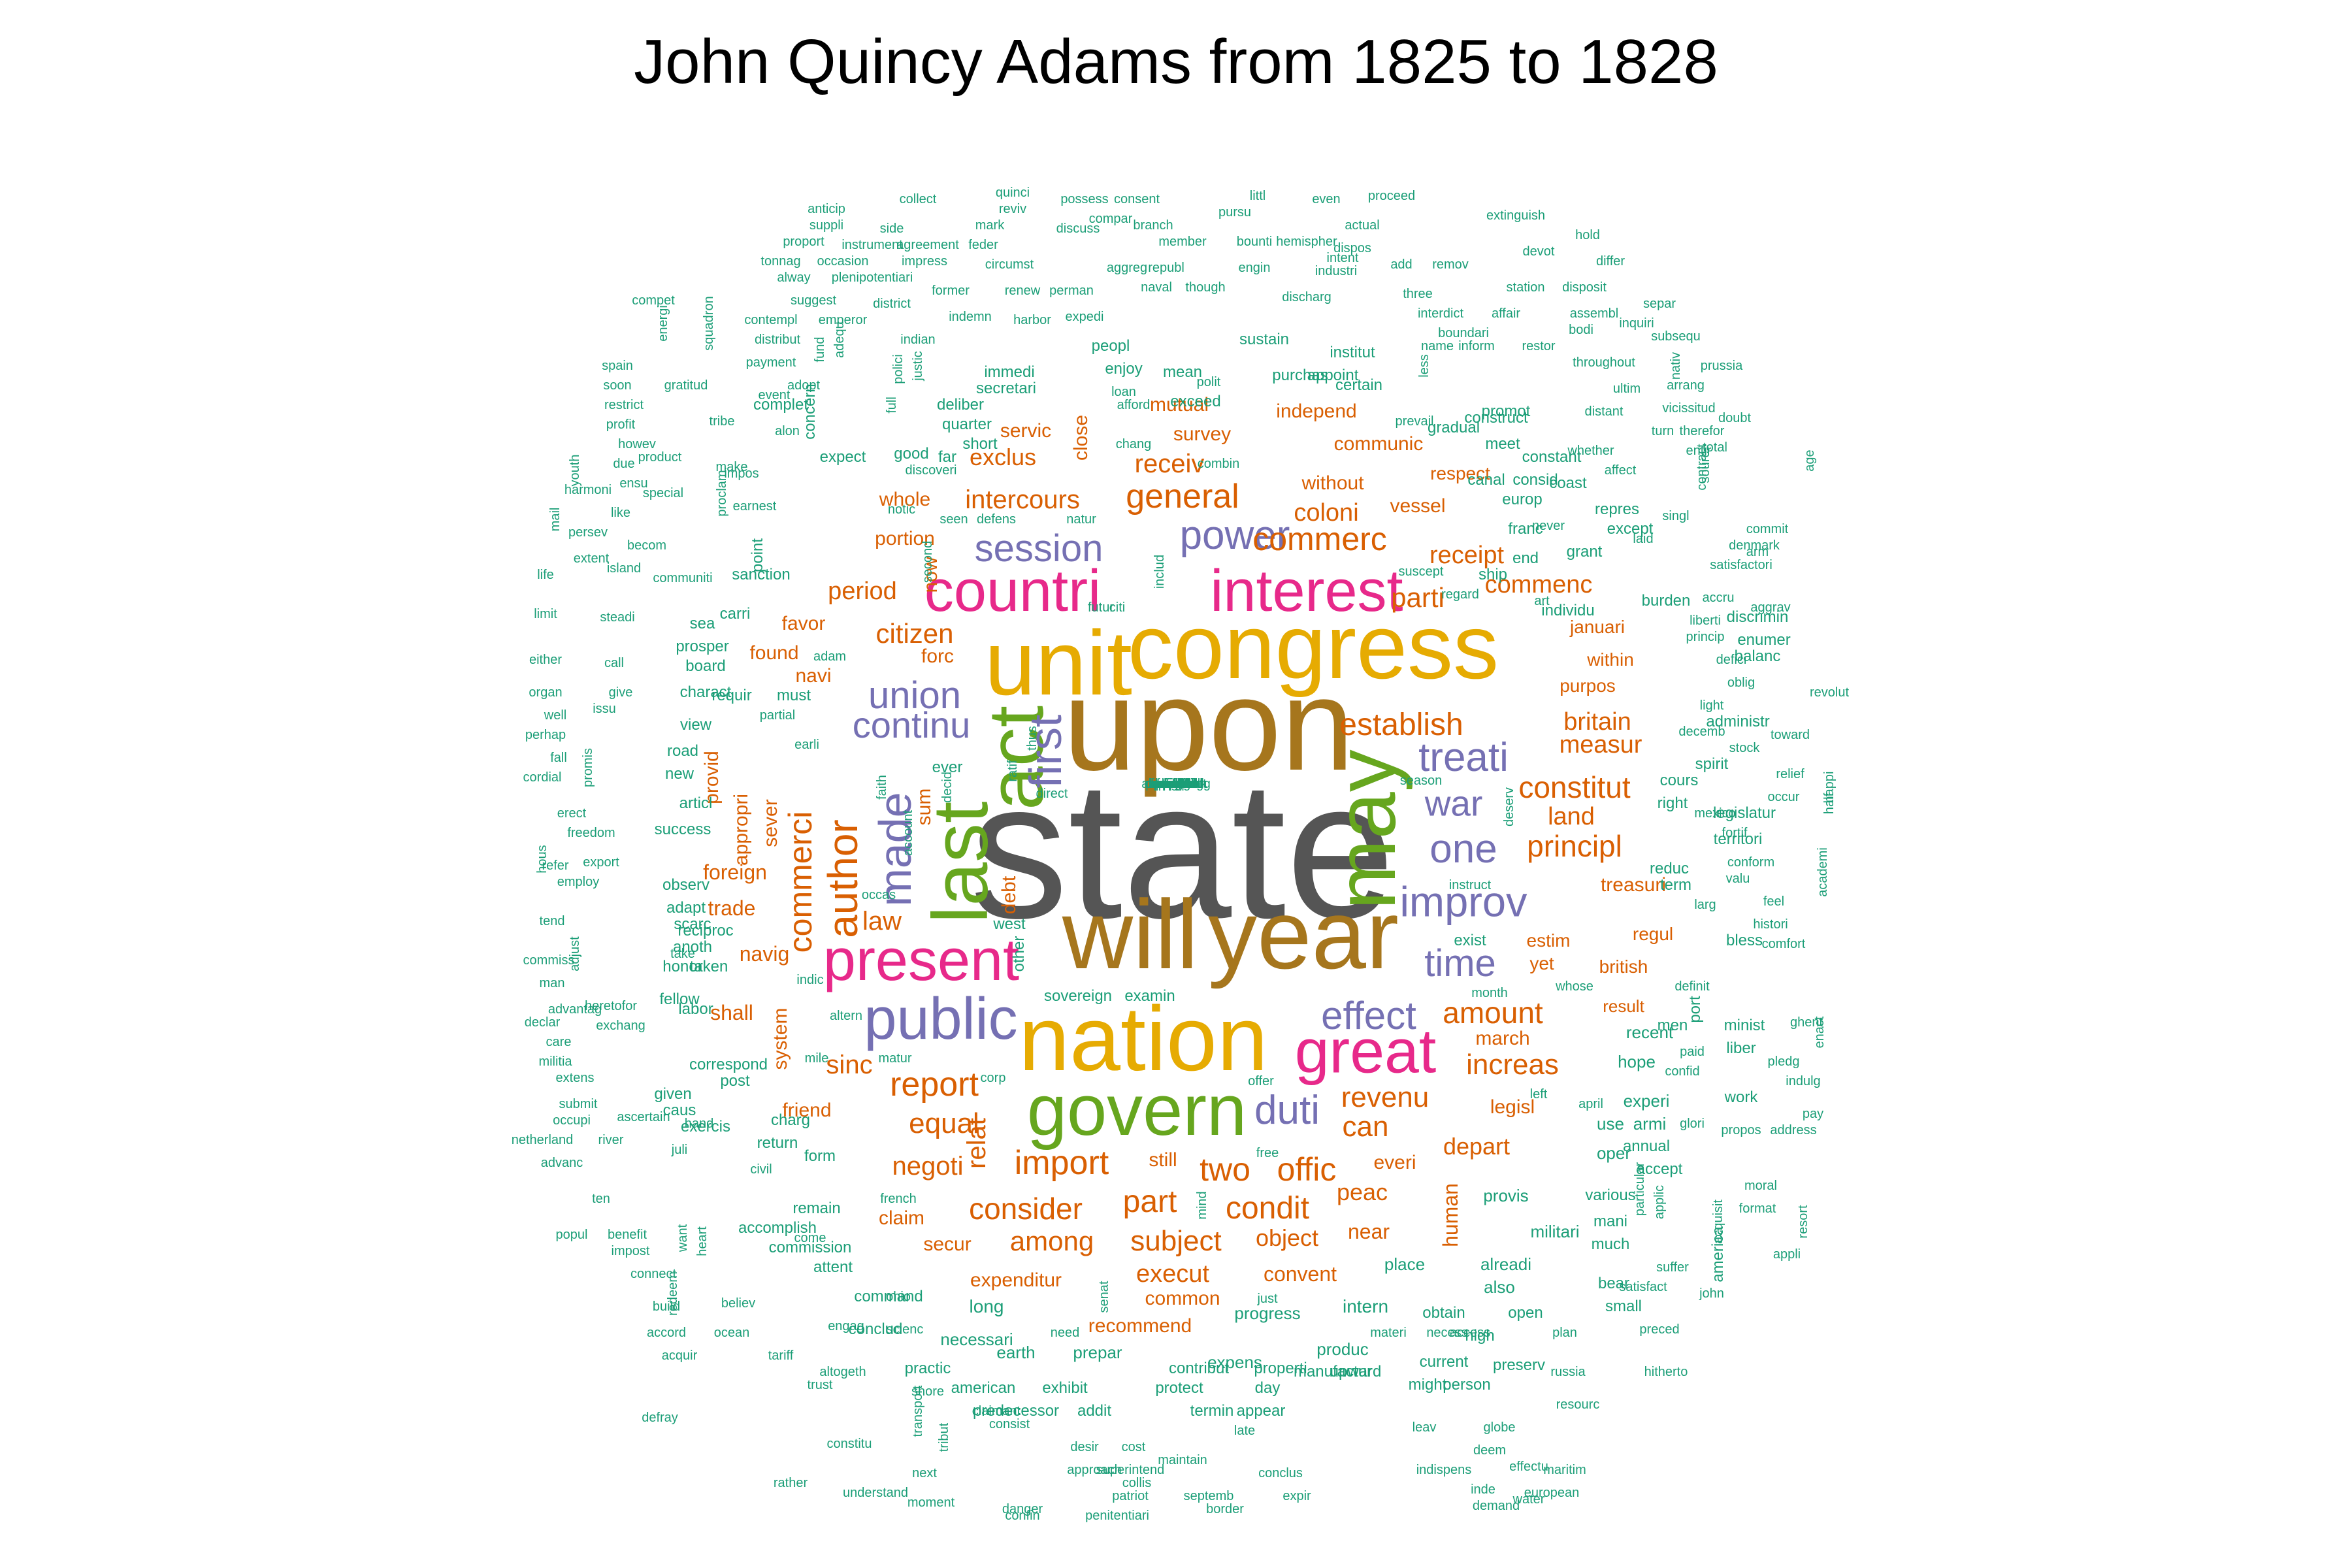  Describe the element at coordinates (679, 1110) in the screenshot. I see `word-caus: caus` at that location.